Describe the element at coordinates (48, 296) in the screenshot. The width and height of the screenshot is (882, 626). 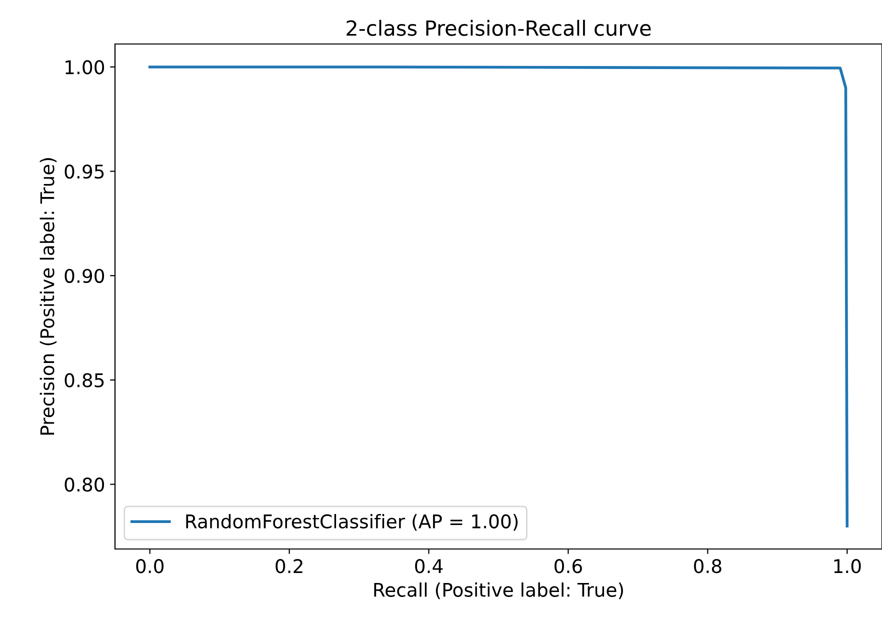
I see `y-axis-title: Precision (Positive label: True)` at that location.